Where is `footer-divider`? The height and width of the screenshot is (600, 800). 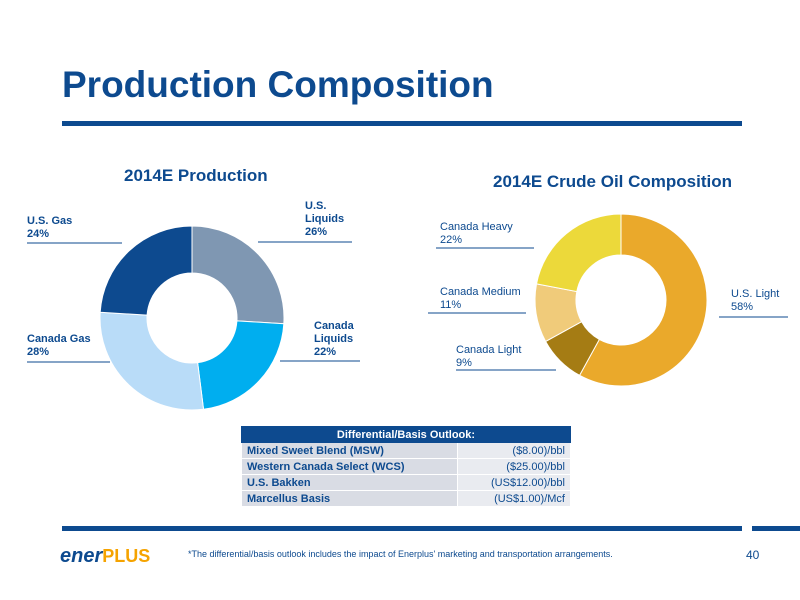
footer-divider is located at coordinates (402, 528).